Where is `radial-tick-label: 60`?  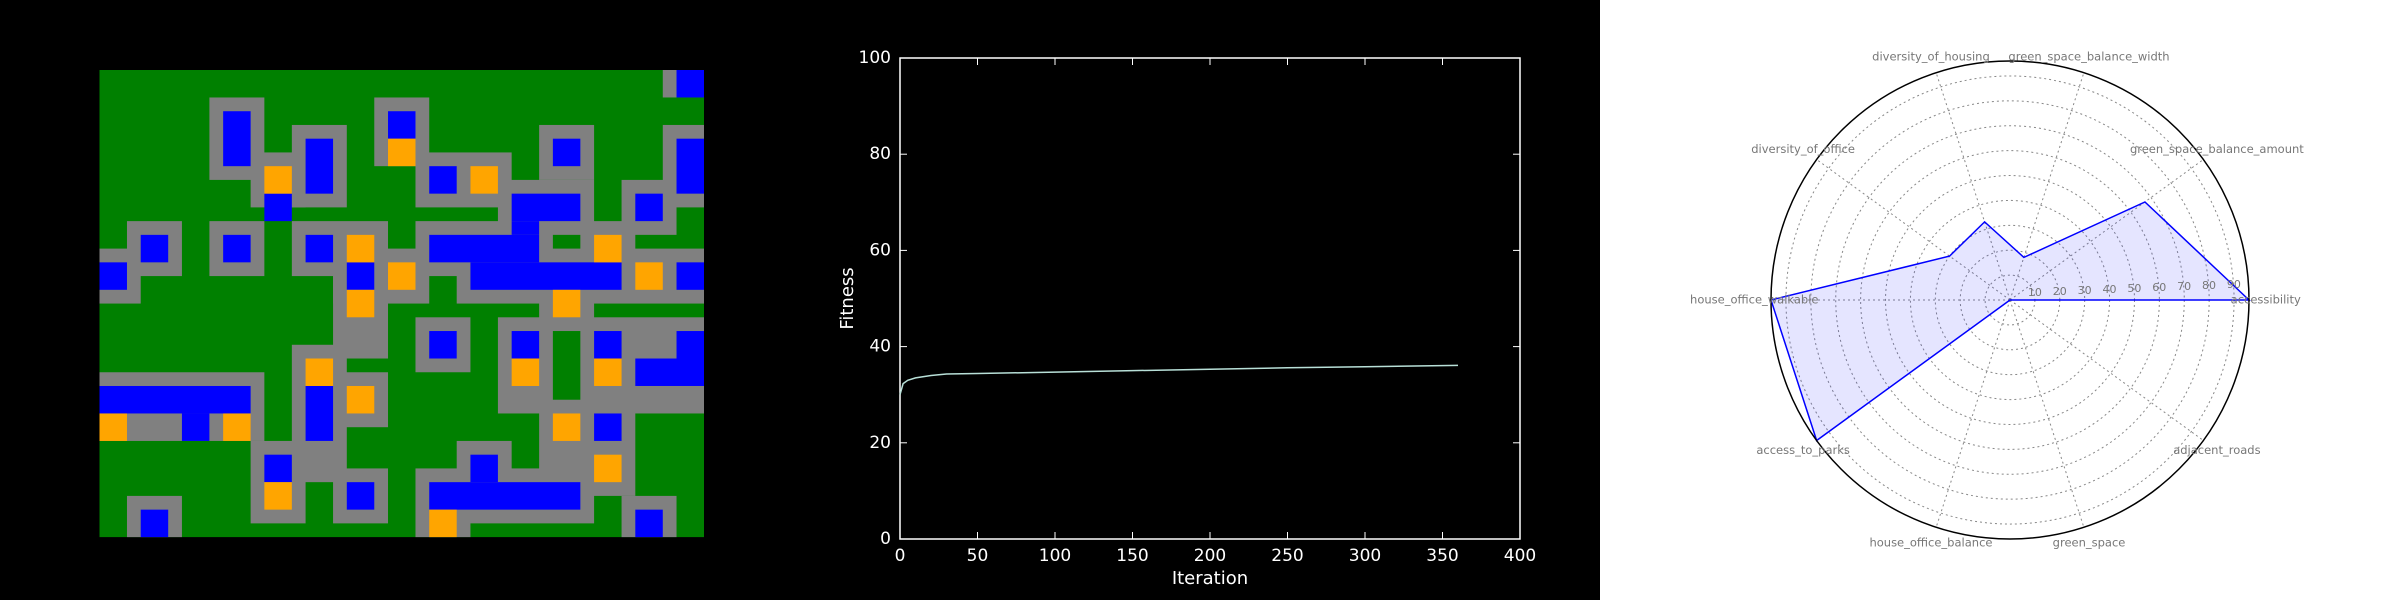 radial-tick-label: 60 is located at coordinates (2159, 287).